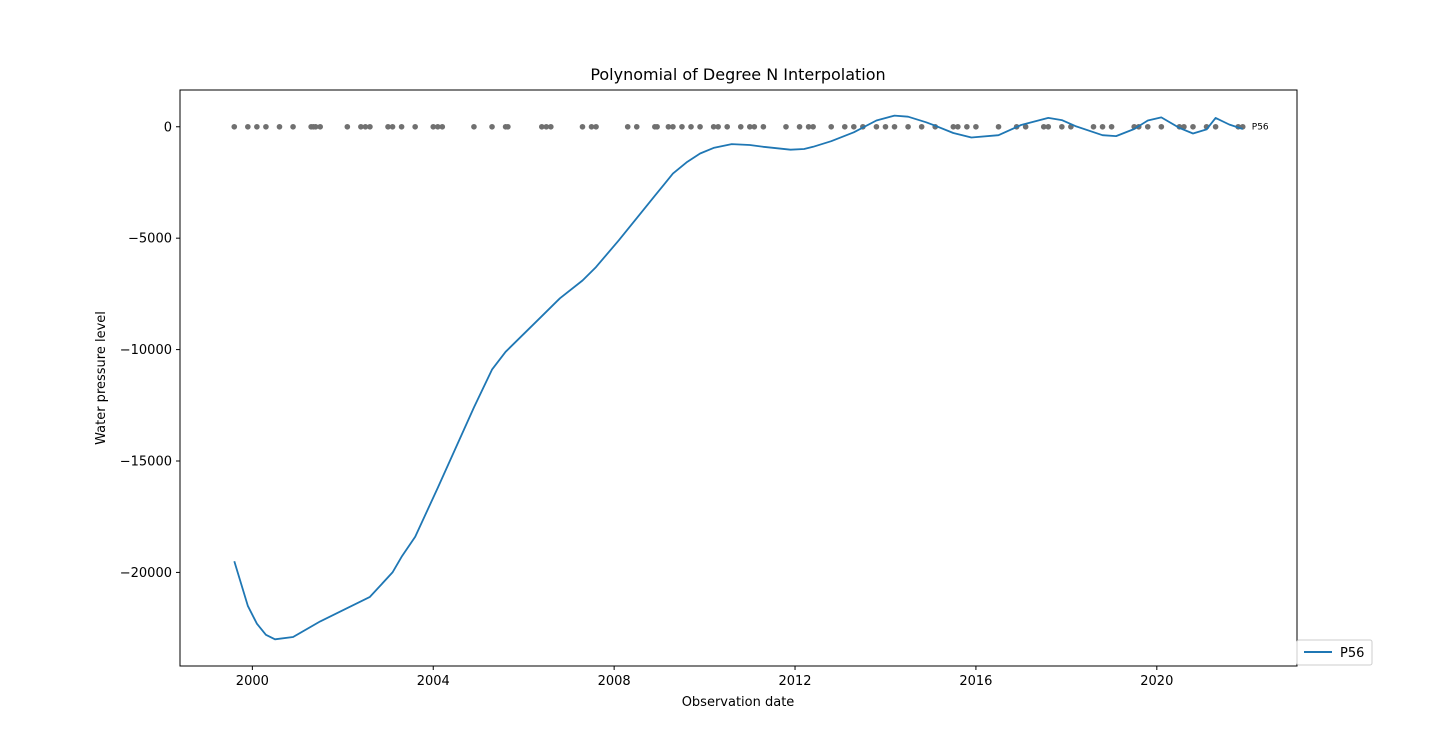  Describe the element at coordinates (1260, 127) in the screenshot. I see `series-annotation: P56` at that location.